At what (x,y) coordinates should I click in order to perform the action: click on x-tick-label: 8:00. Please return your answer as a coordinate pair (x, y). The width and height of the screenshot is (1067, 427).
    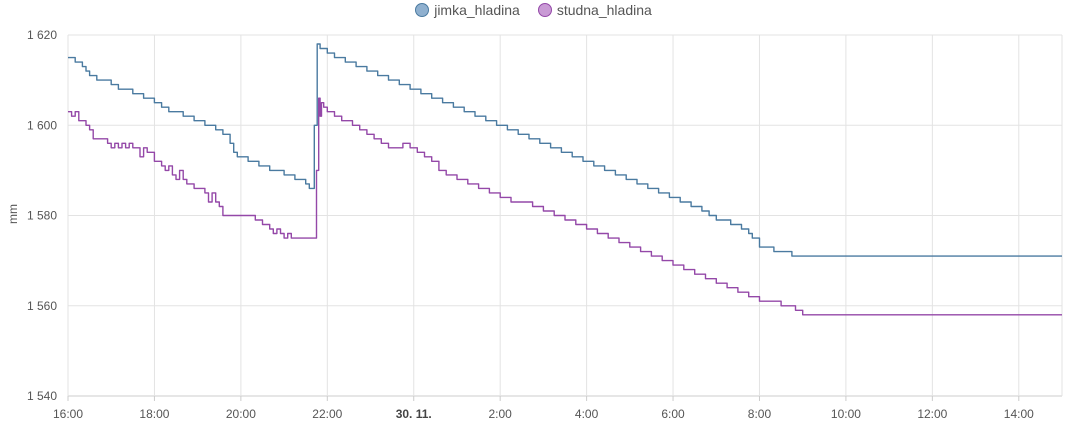
    Looking at the image, I should click on (760, 414).